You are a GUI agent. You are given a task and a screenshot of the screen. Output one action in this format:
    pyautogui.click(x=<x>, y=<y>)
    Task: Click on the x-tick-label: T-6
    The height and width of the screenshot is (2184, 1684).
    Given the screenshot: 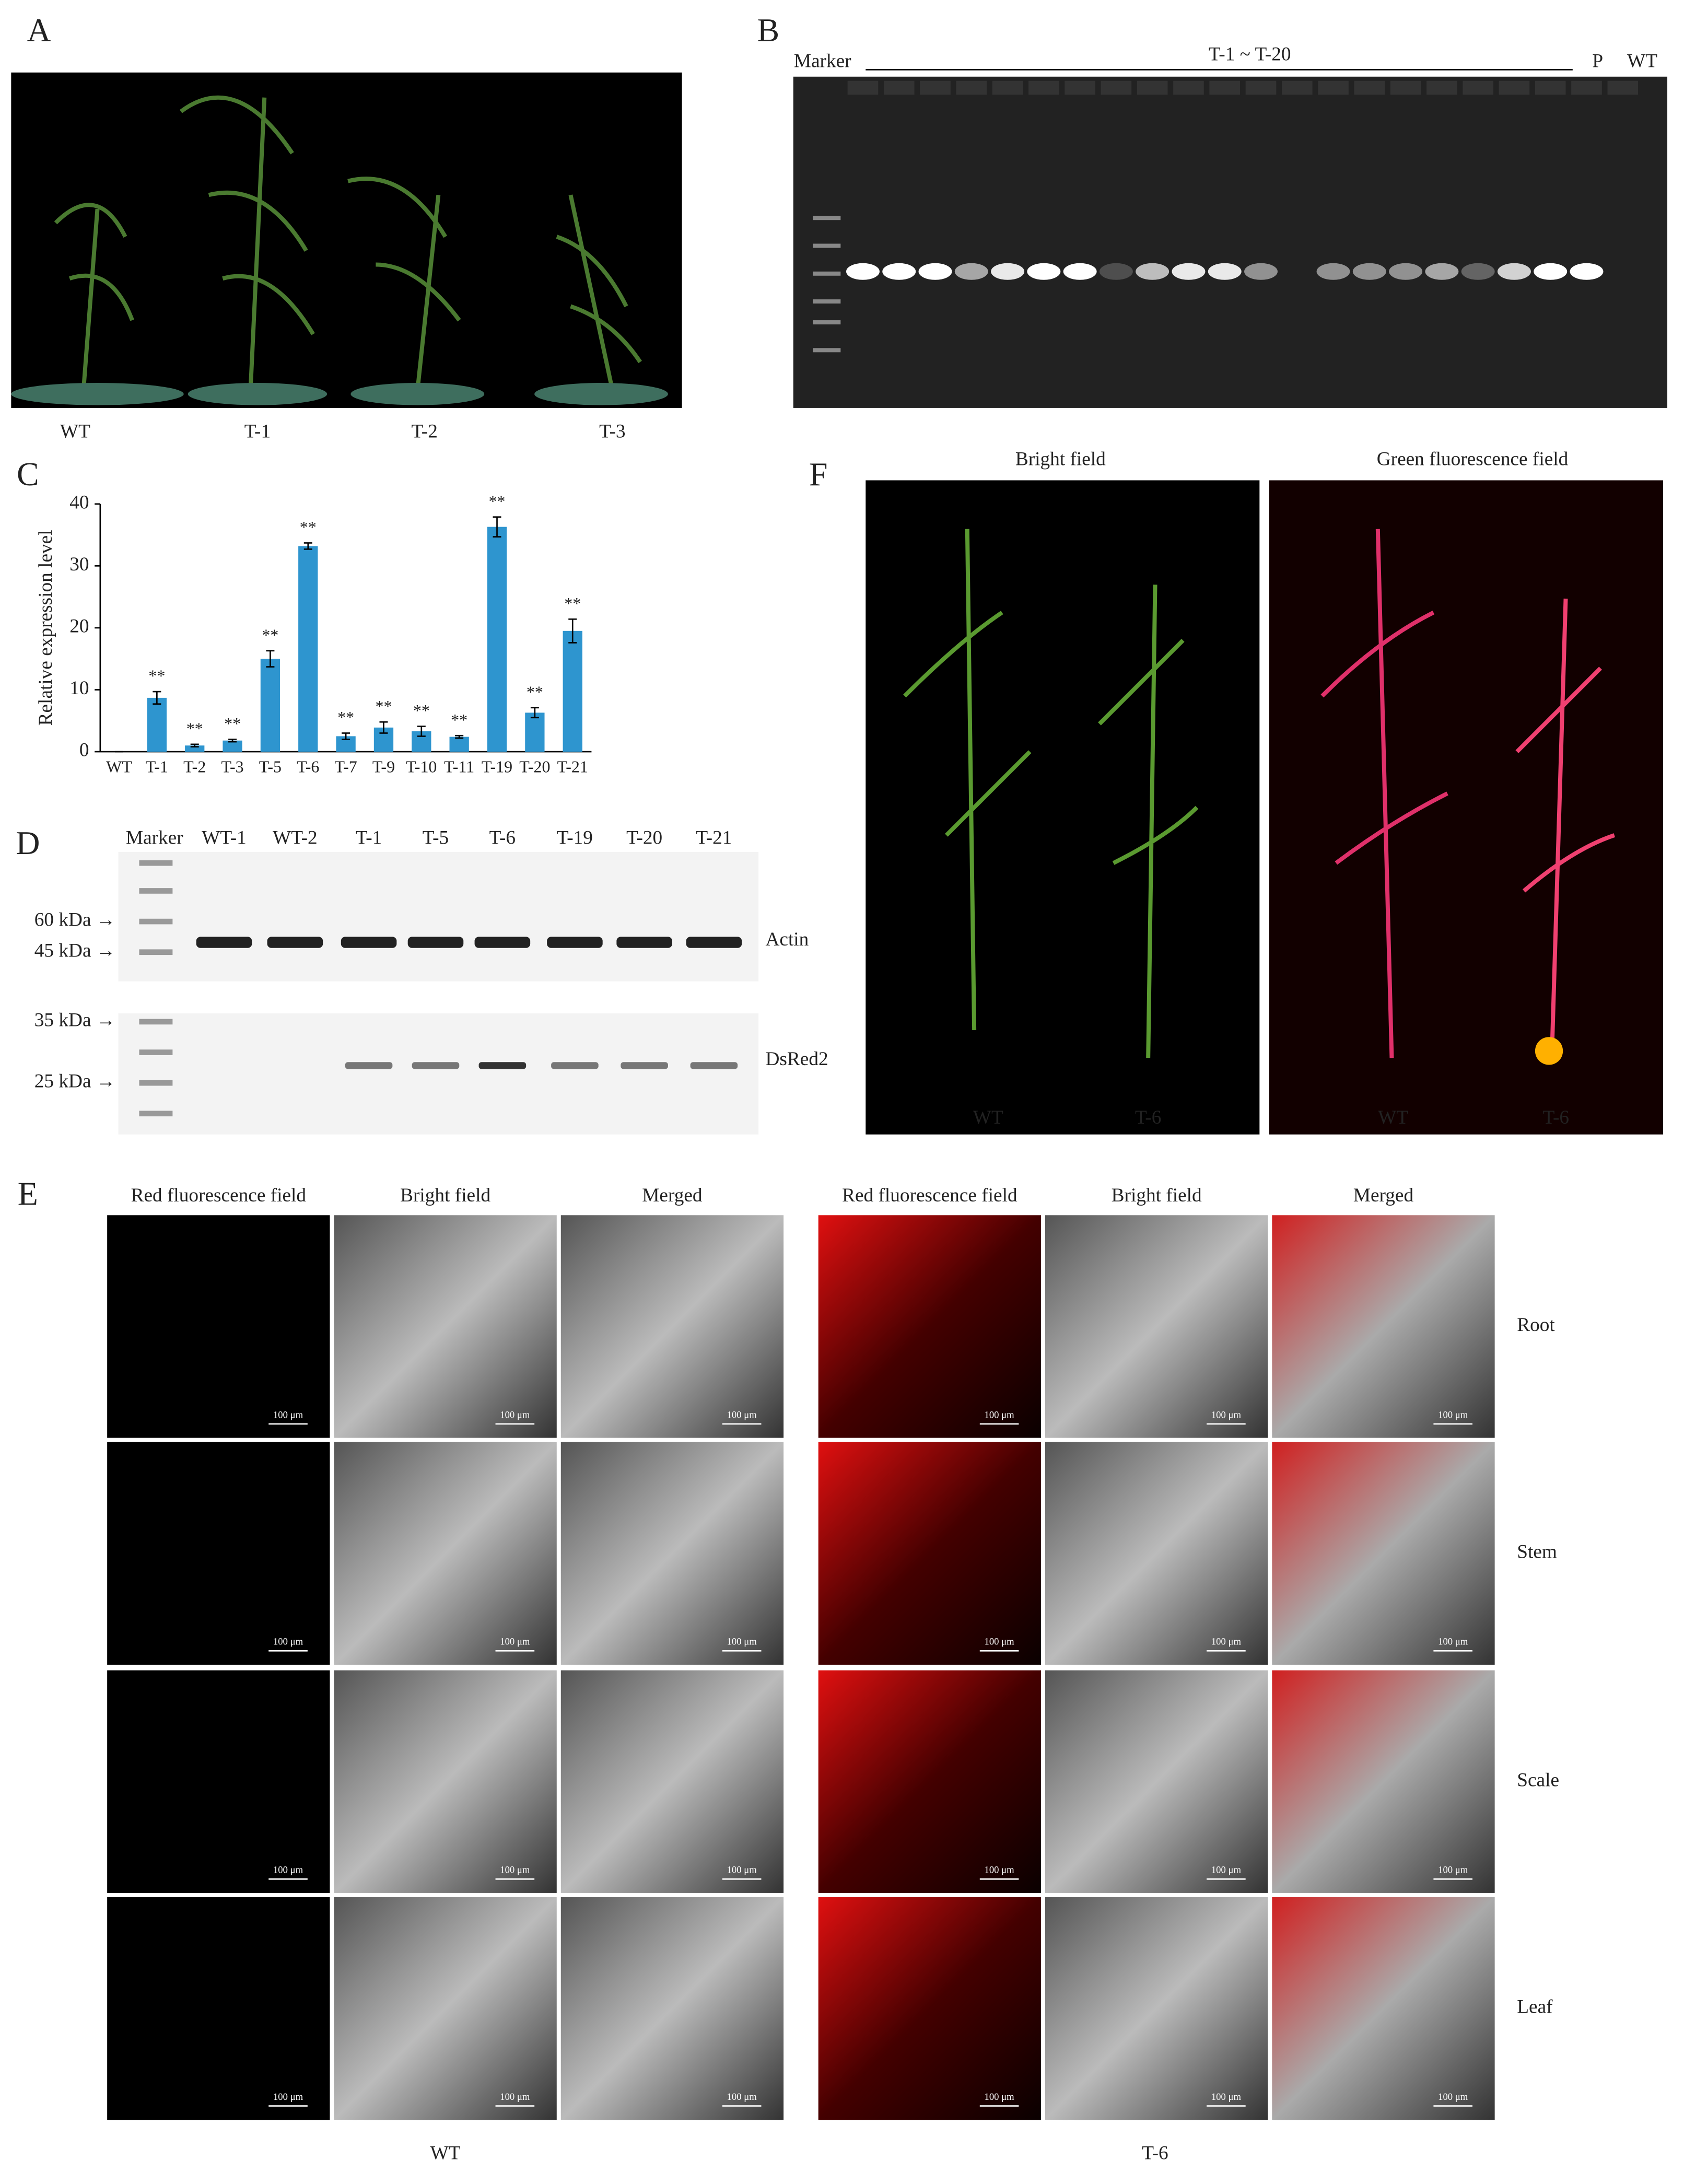 What is the action you would take?
    pyautogui.click(x=308, y=766)
    